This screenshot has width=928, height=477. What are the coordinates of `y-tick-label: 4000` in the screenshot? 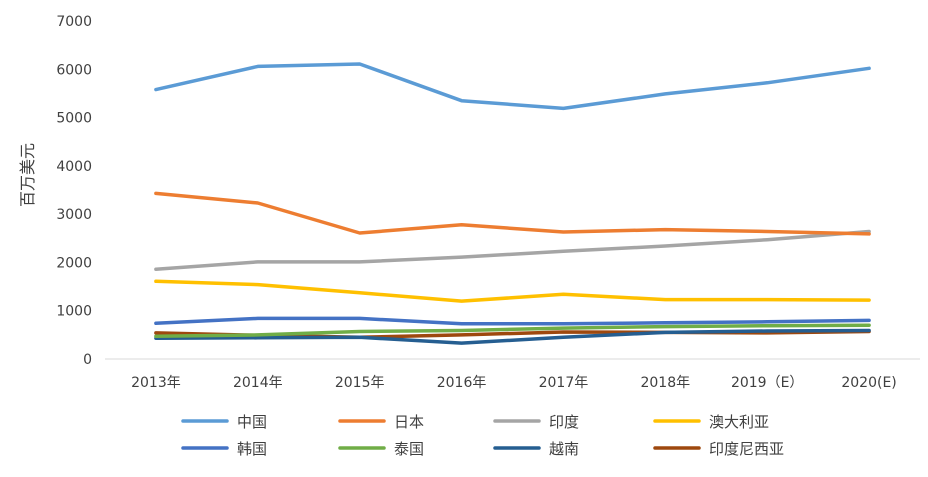 It's located at (74, 167).